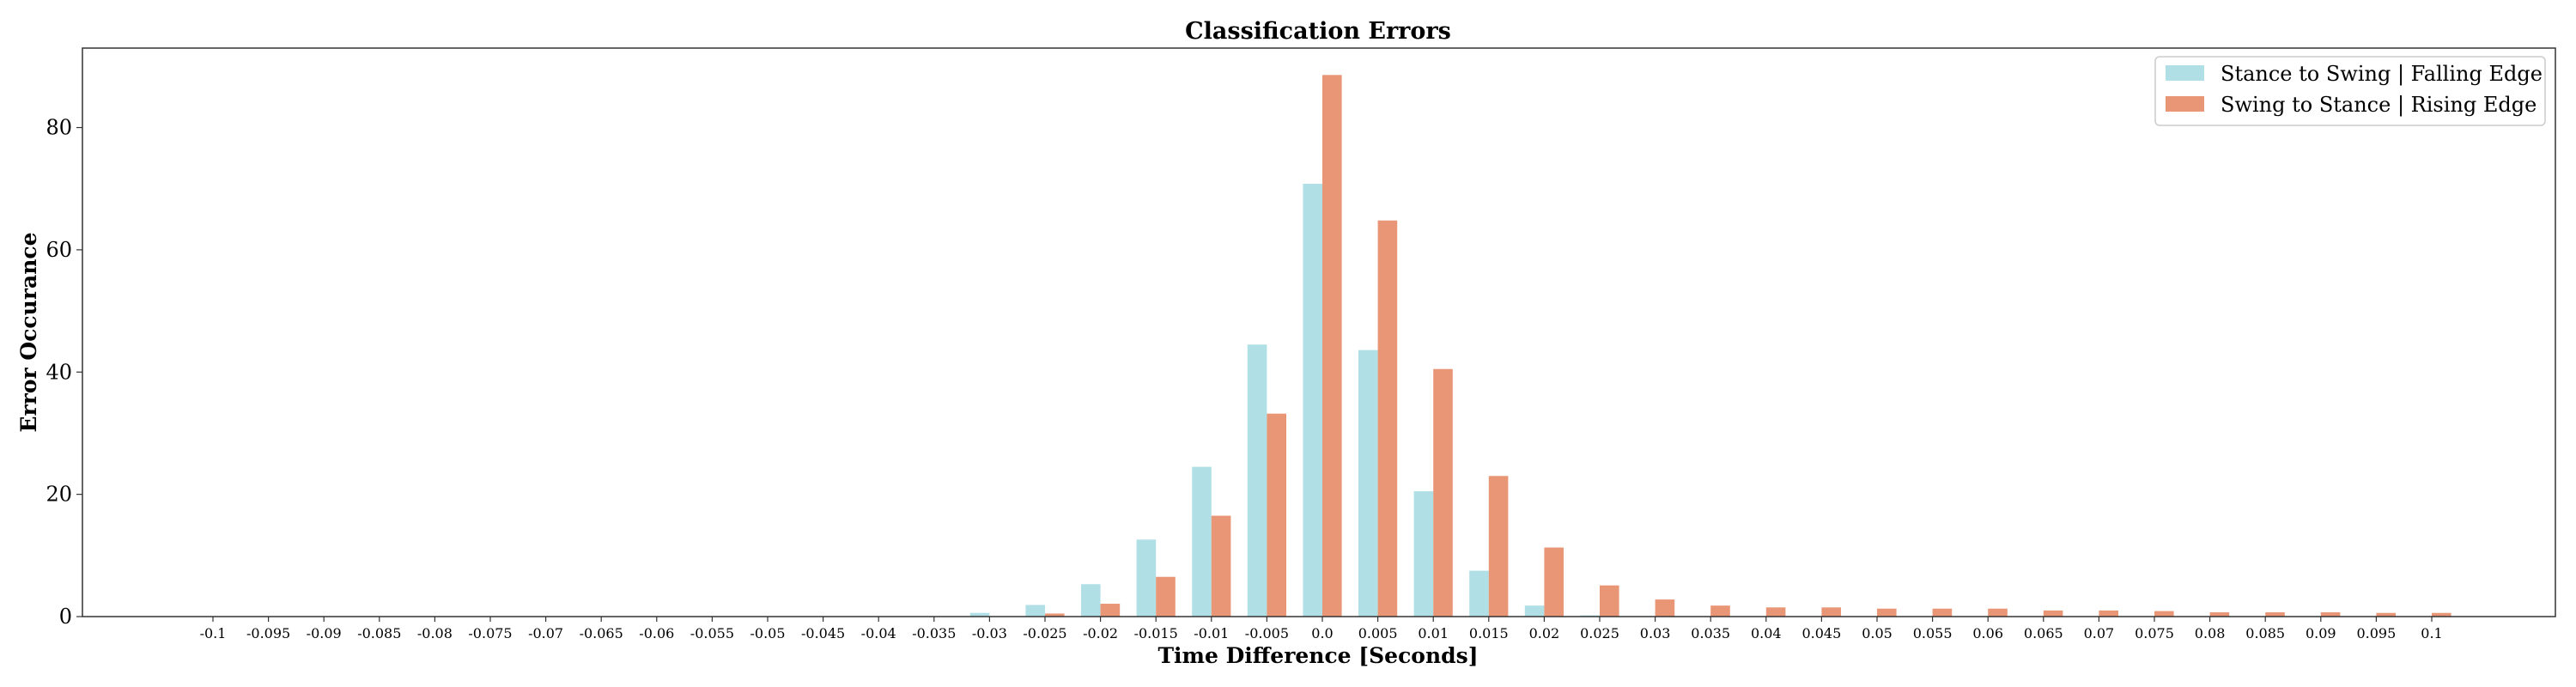 This screenshot has height=687, width=2576. I want to click on bar-falling-edge-0.02, so click(1535, 611).